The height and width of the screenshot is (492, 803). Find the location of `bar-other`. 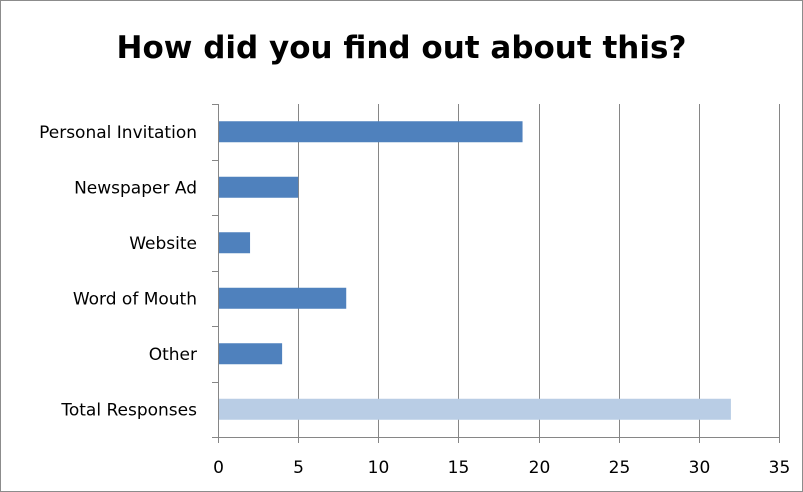

bar-other is located at coordinates (251, 354).